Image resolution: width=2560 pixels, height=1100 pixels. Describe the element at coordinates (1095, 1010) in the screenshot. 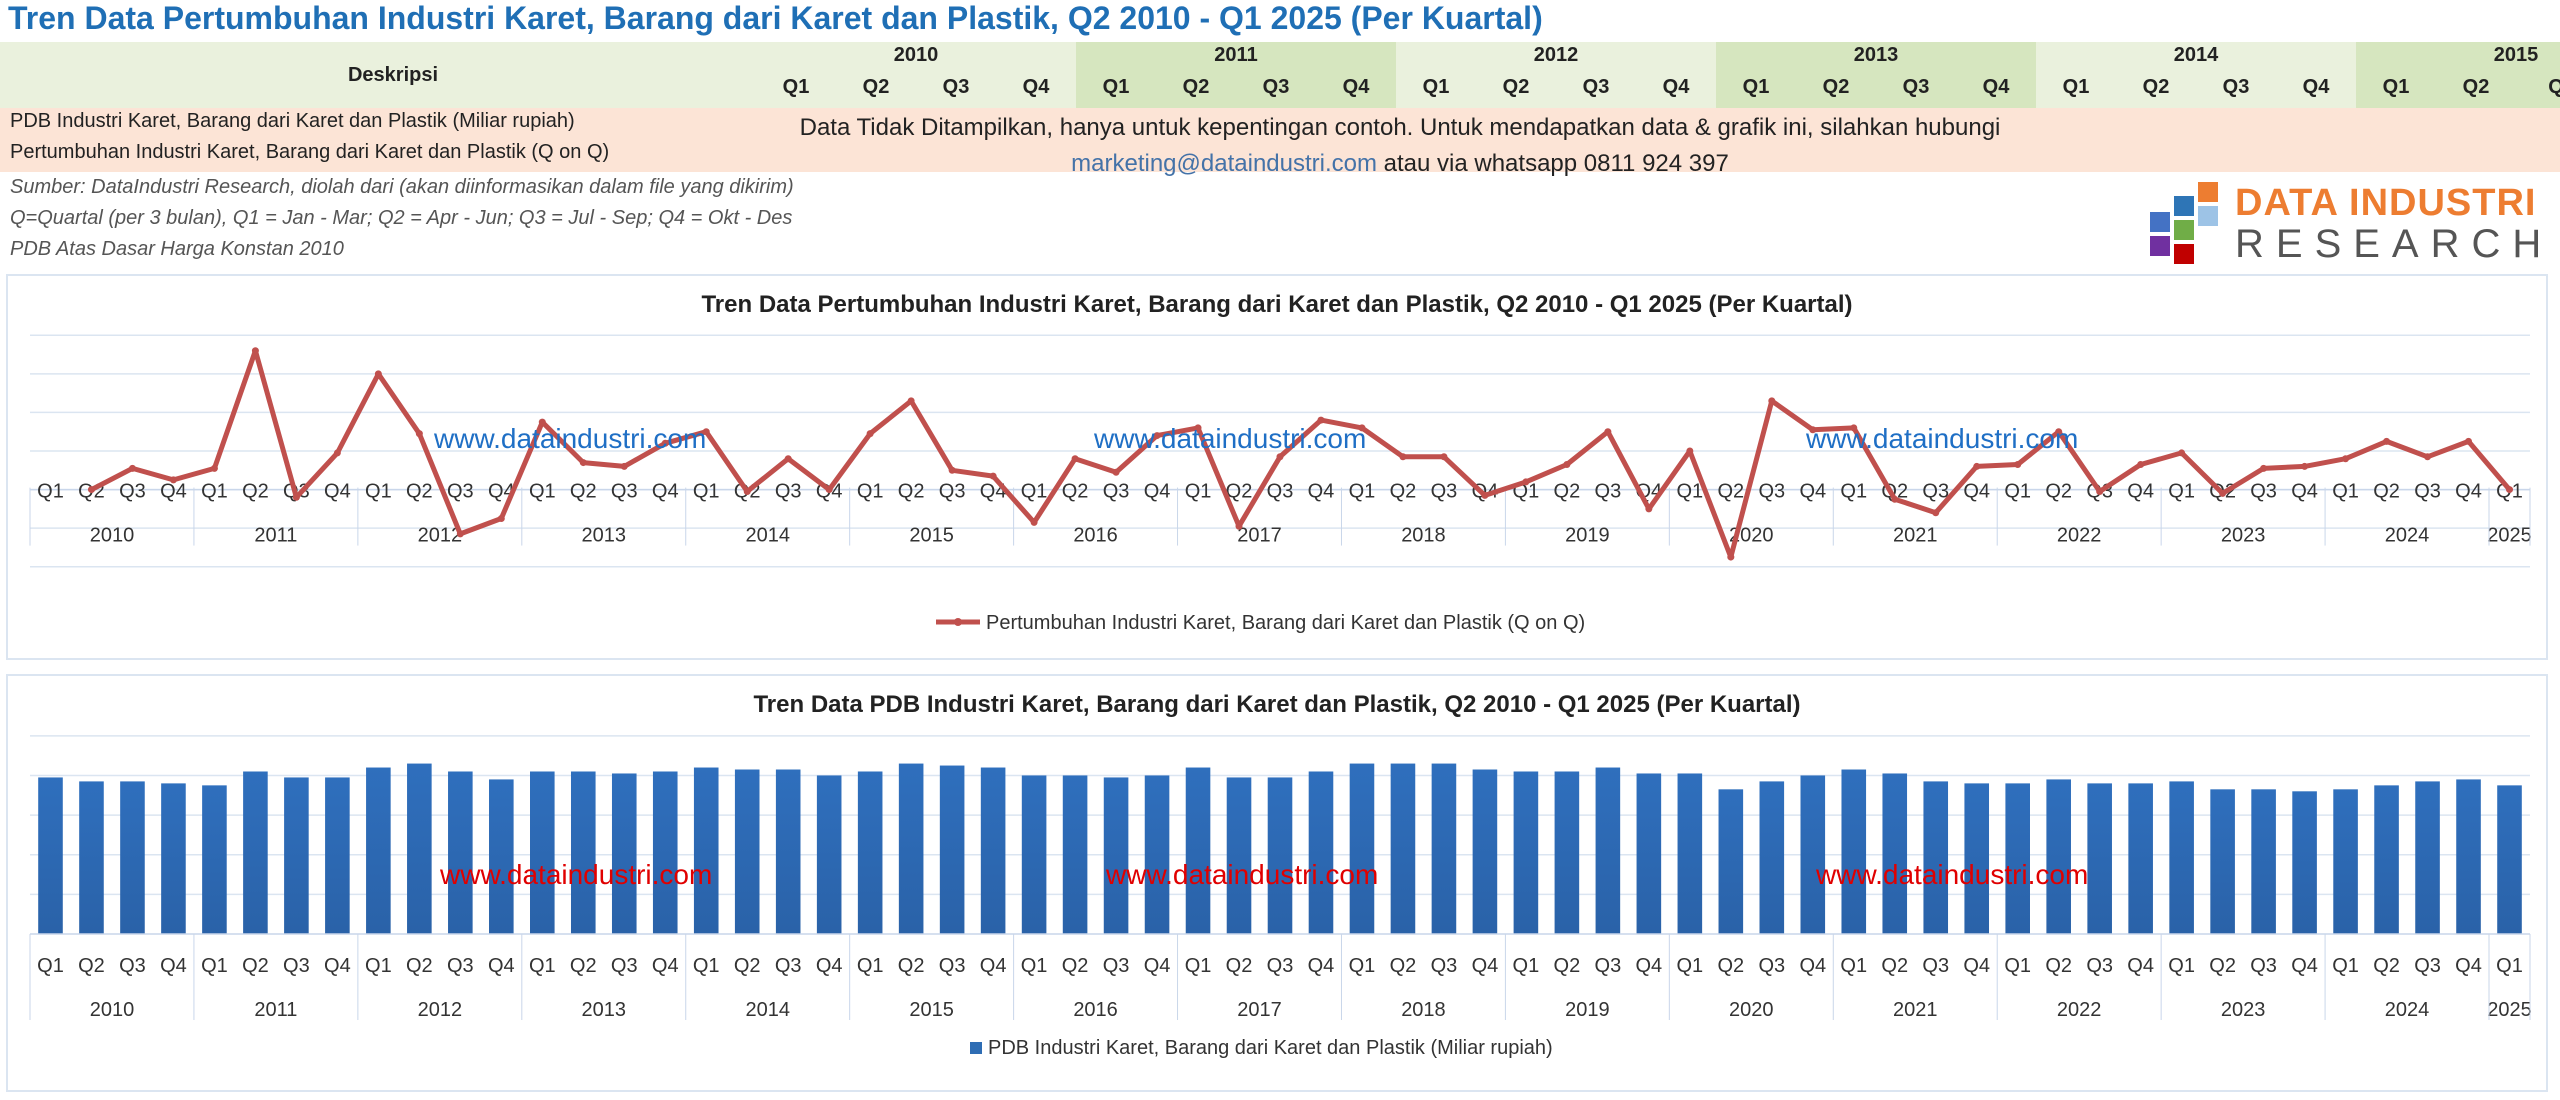

I see `x-year-label: 2016` at that location.